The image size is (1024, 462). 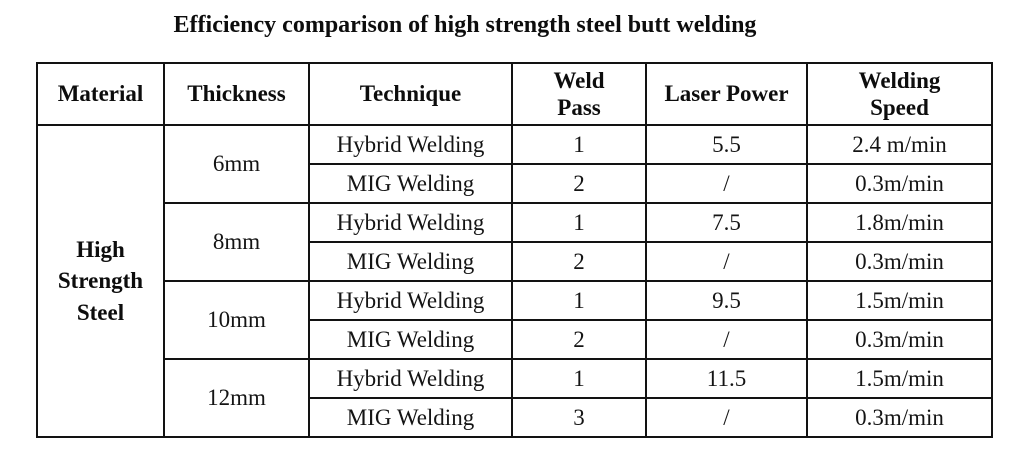 What do you see at coordinates (236, 398) in the screenshot?
I see `cell-thickness-12mm: 12mm` at bounding box center [236, 398].